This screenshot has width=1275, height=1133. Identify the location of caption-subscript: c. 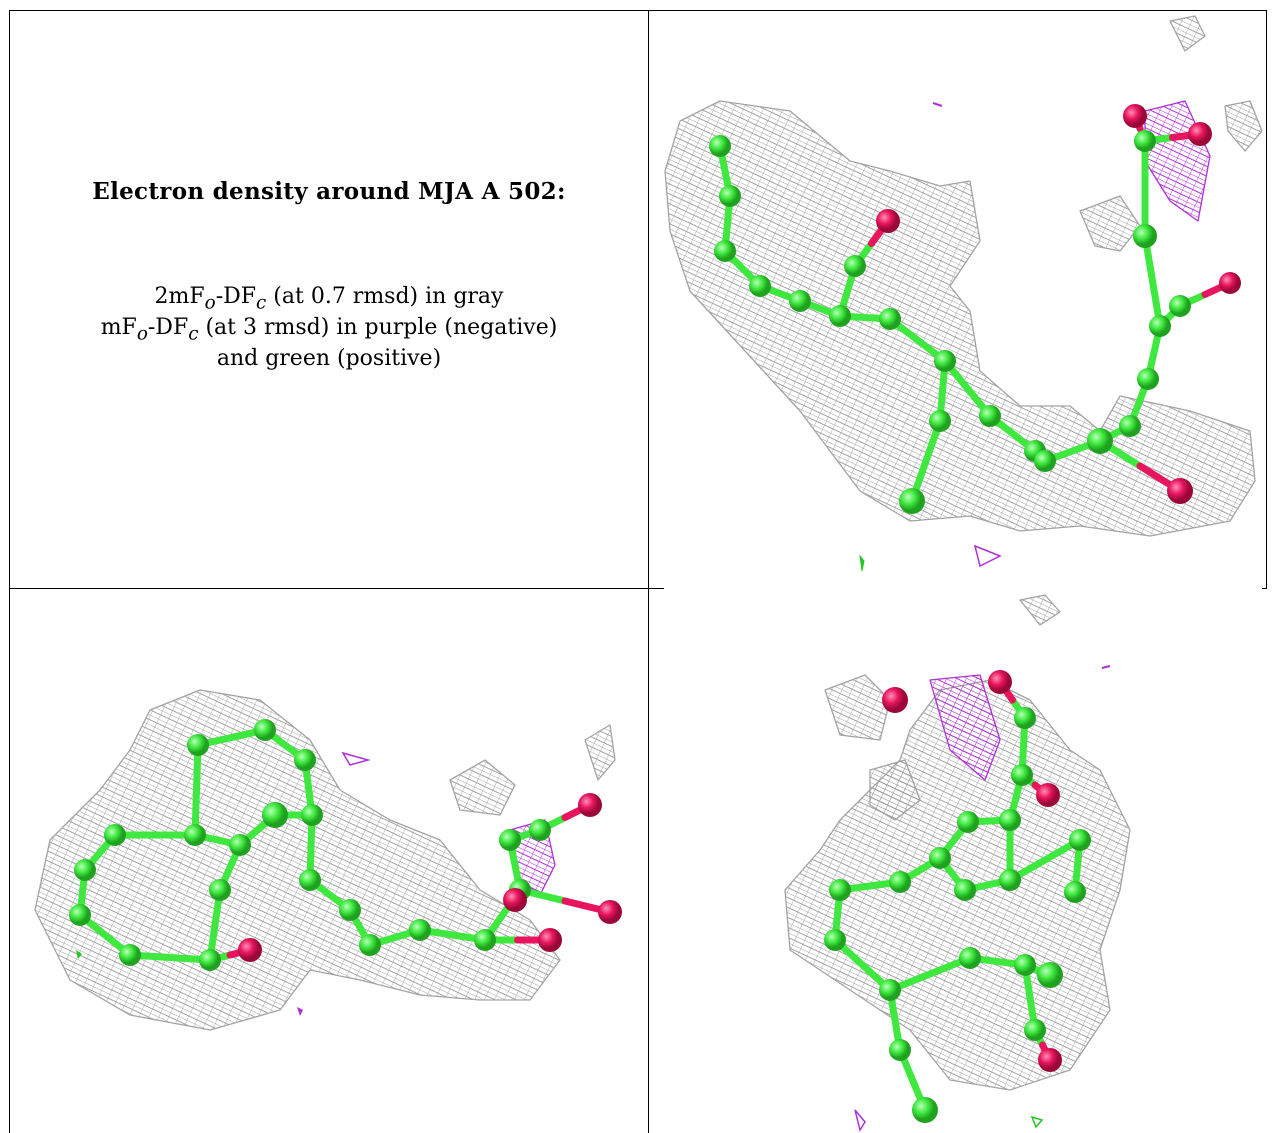
(193, 334).